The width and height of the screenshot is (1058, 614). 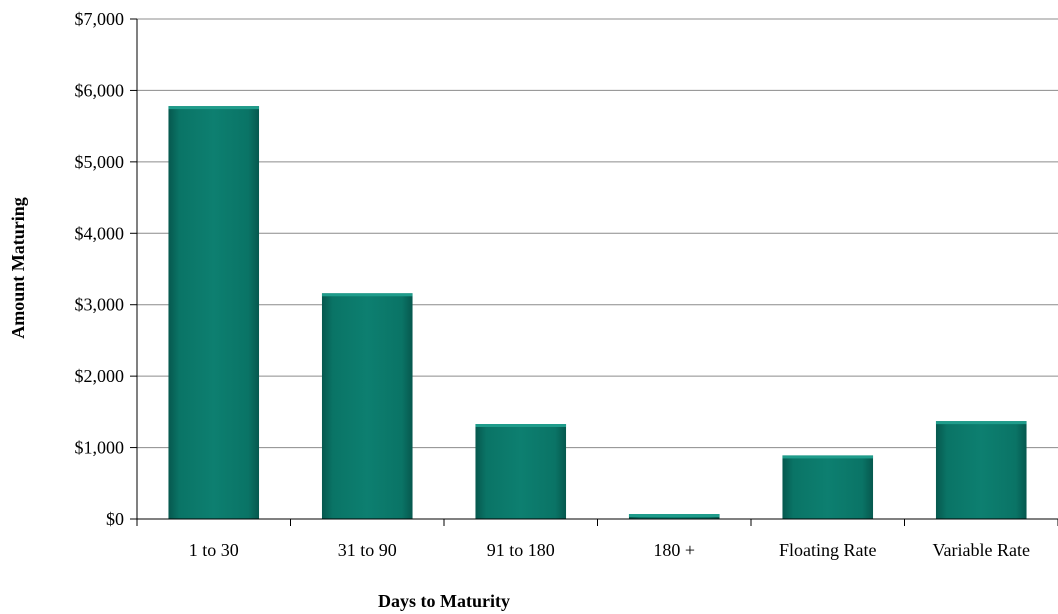 What do you see at coordinates (214, 550) in the screenshot?
I see `x-tick-label: 1 to 30` at bounding box center [214, 550].